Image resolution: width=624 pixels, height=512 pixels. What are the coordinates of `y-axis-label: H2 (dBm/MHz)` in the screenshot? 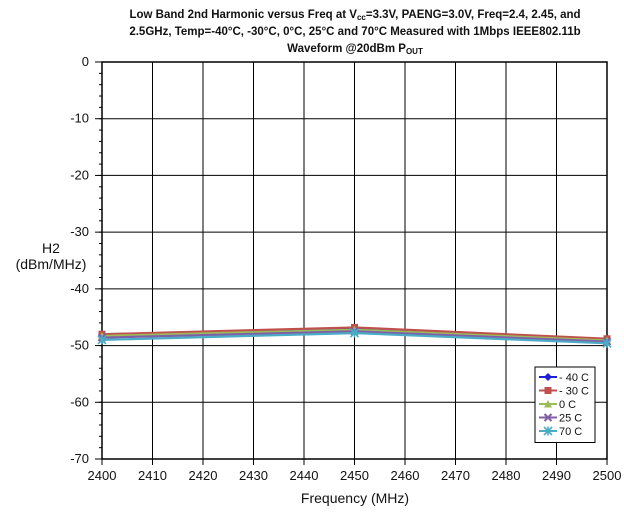 It's located at (51, 256).